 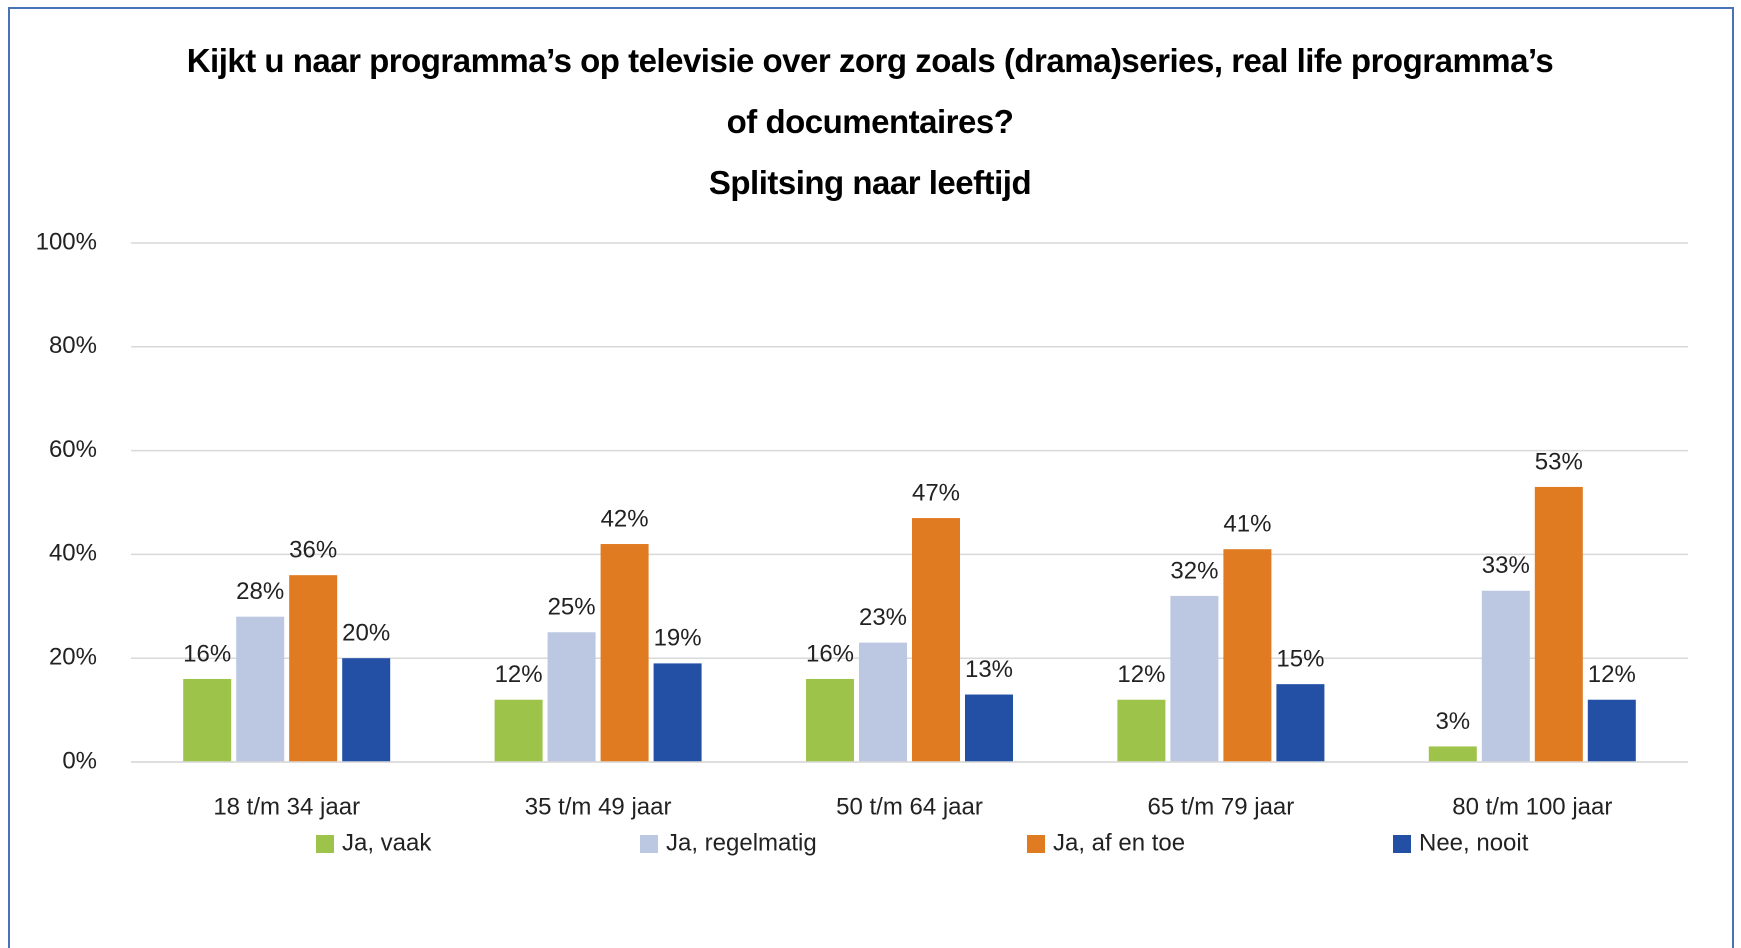 What do you see at coordinates (79, 760) in the screenshot?
I see `y-tick-label: 0%` at bounding box center [79, 760].